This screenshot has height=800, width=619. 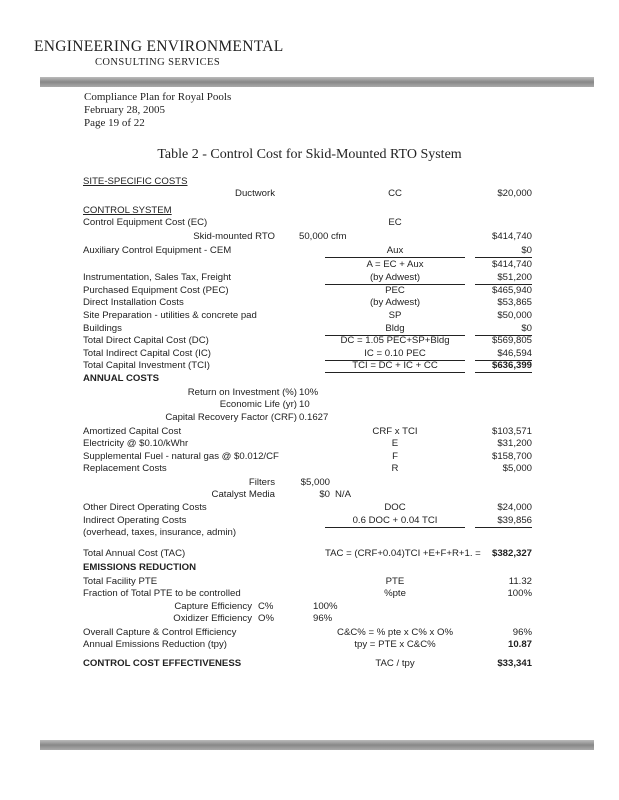 I want to click on row-formula: %pte, so click(x=395, y=593).